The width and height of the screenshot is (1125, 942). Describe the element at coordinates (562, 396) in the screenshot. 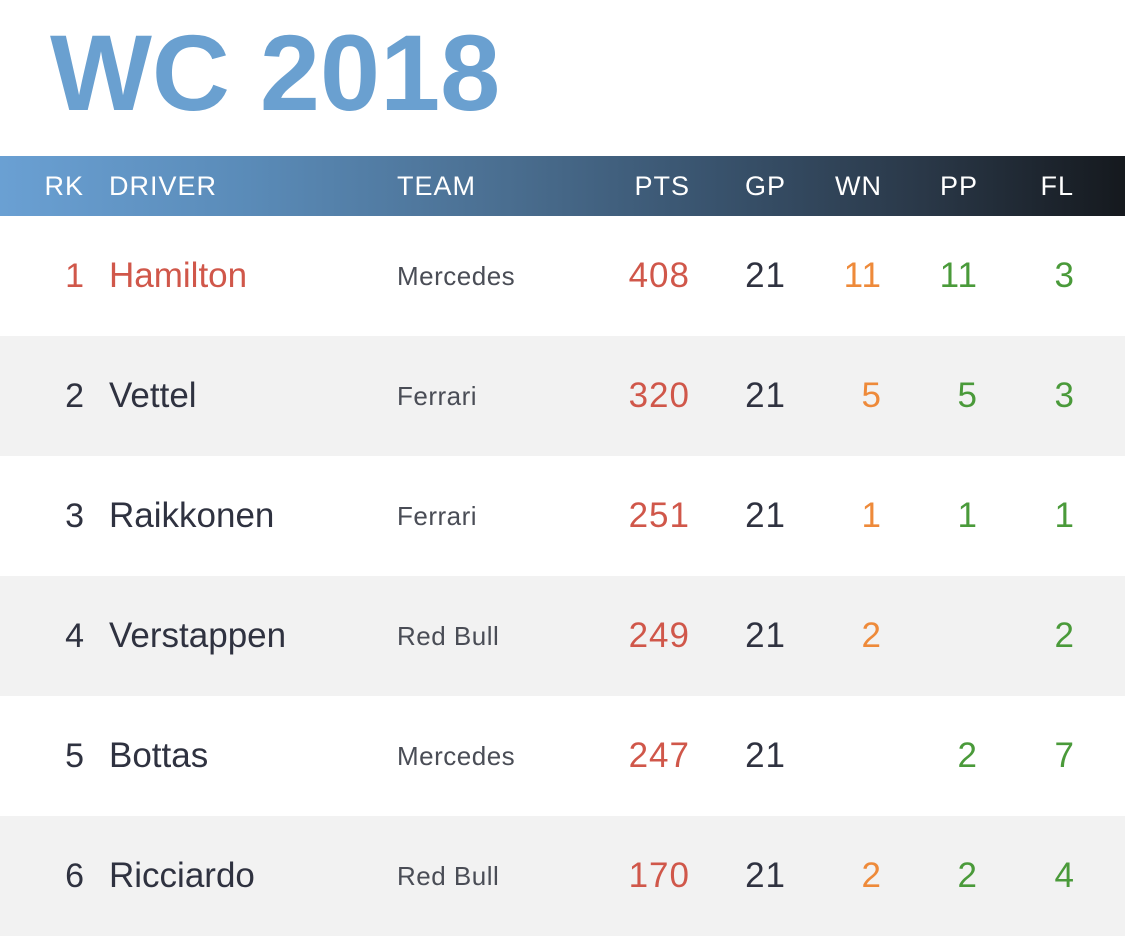

I see `table-row: 2 Vettel Ferrari 320 21 5 5 3` at that location.